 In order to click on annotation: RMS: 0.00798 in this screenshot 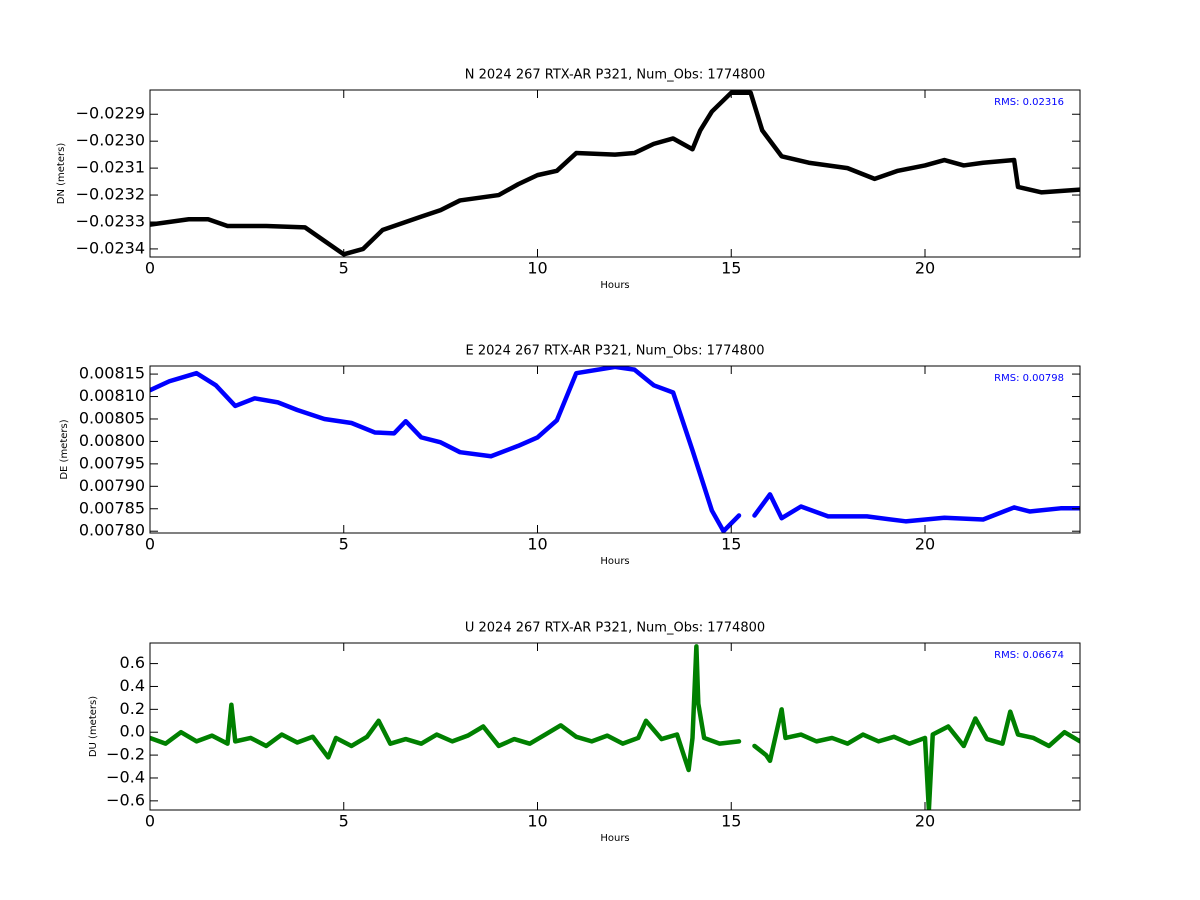, I will do `click(1029, 378)`.